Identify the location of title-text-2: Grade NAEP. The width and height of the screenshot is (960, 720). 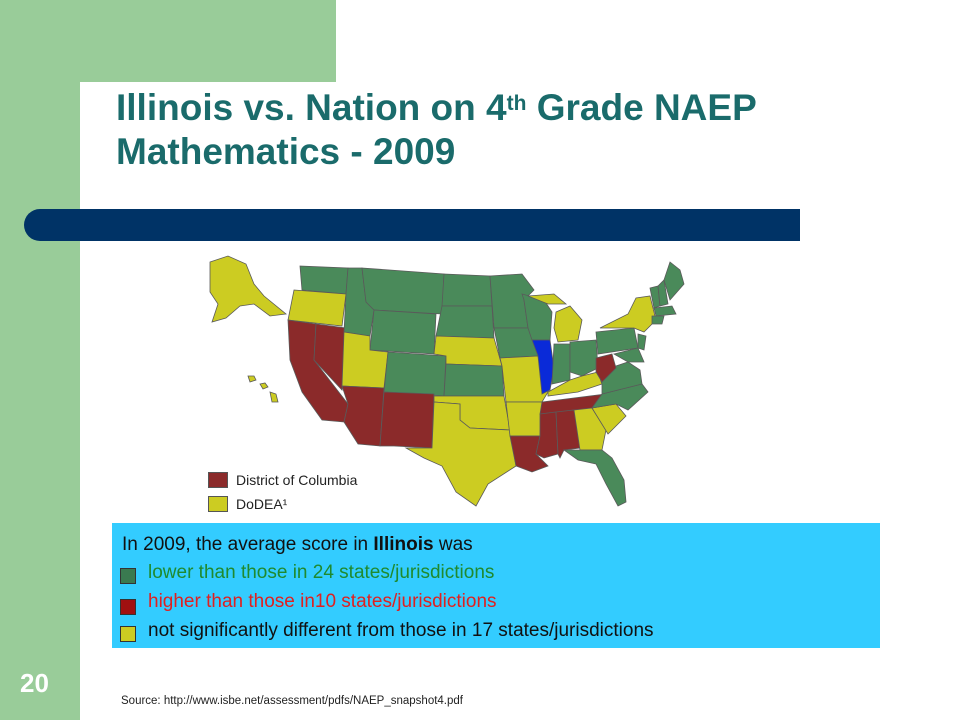
(641, 107).